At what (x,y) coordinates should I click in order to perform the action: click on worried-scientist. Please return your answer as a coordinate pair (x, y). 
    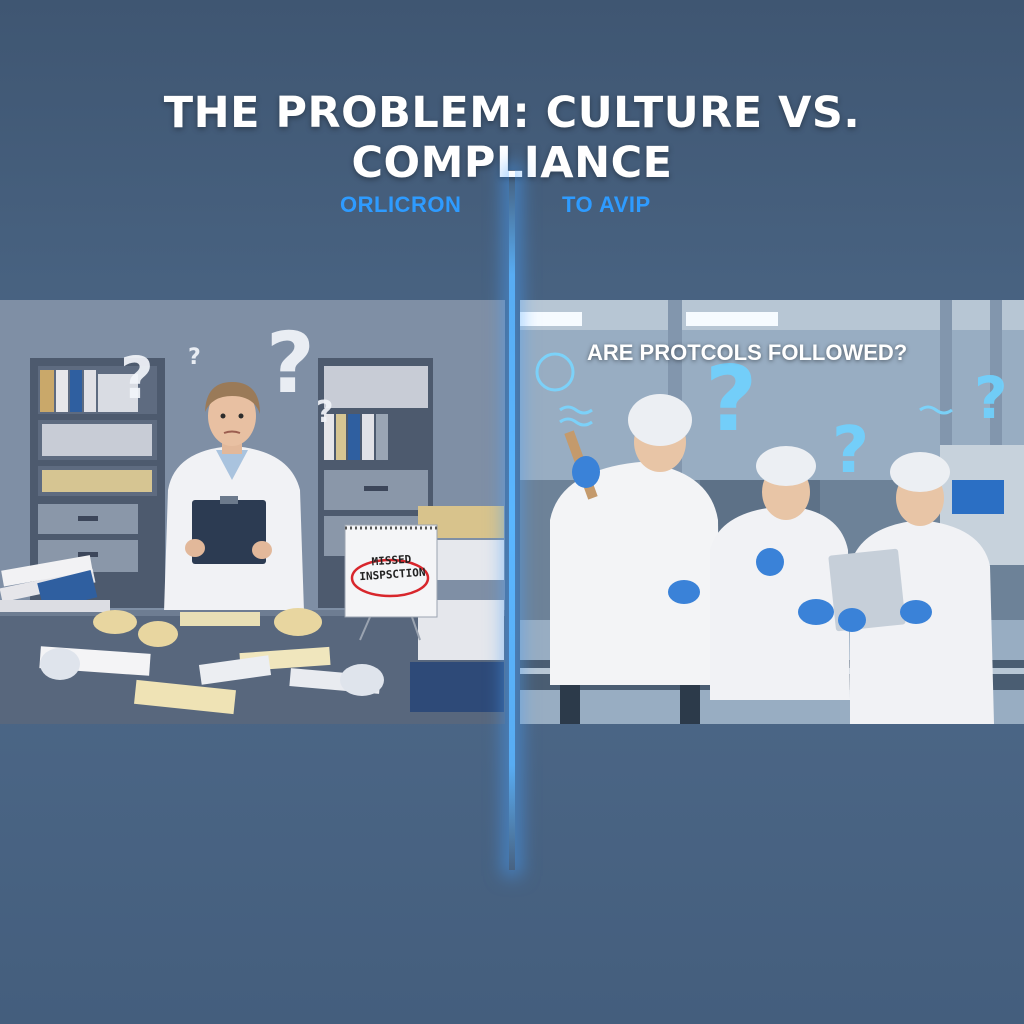
    Looking at the image, I should click on (234, 497).